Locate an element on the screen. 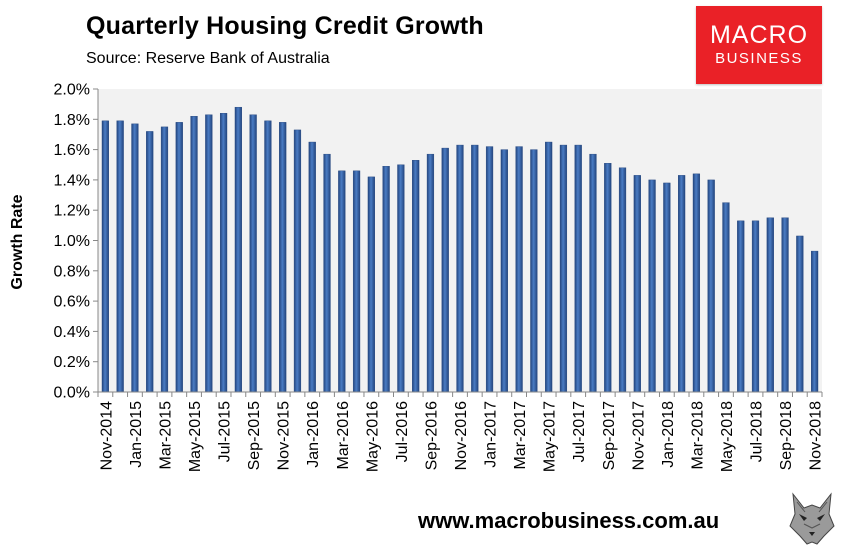  bar-nov-2018 is located at coordinates (815, 321).